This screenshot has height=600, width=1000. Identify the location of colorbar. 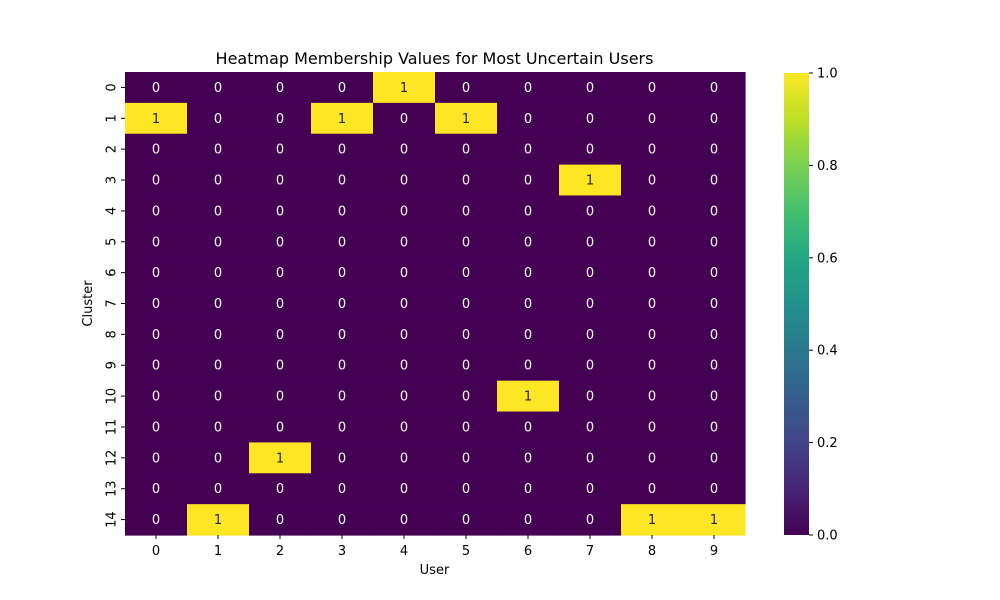
(796, 304).